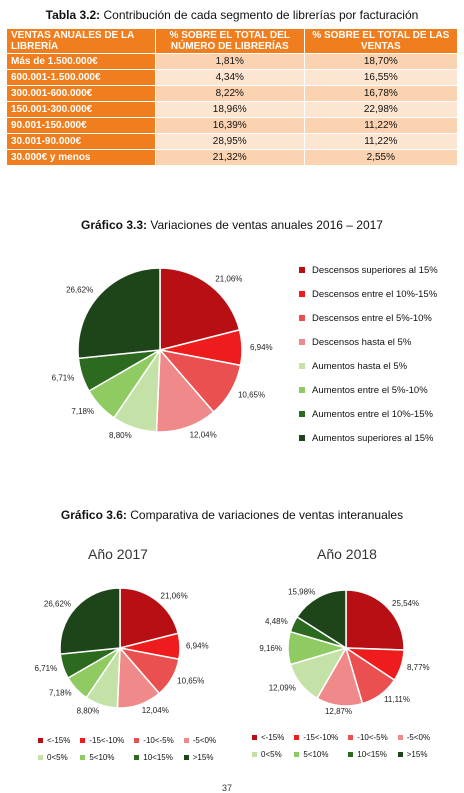  What do you see at coordinates (93, 515) in the screenshot?
I see `chart2-caption-bold: Gráfico 3.6:` at bounding box center [93, 515].